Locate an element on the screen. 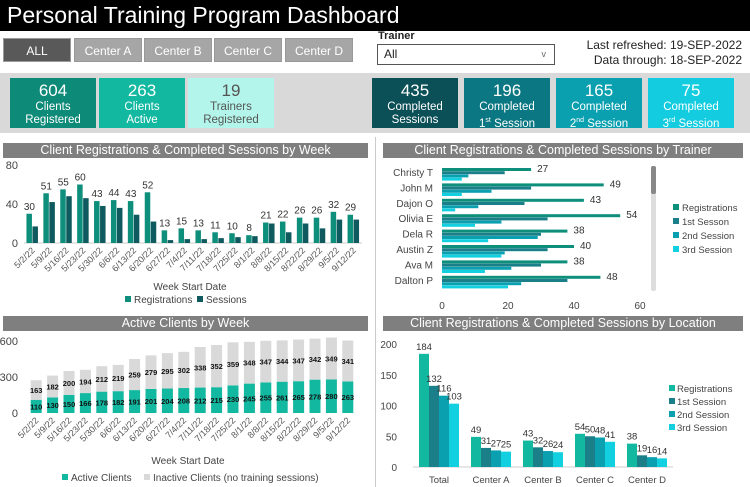 The height and width of the screenshot is (487, 750). data-label: 32 is located at coordinates (538, 440).